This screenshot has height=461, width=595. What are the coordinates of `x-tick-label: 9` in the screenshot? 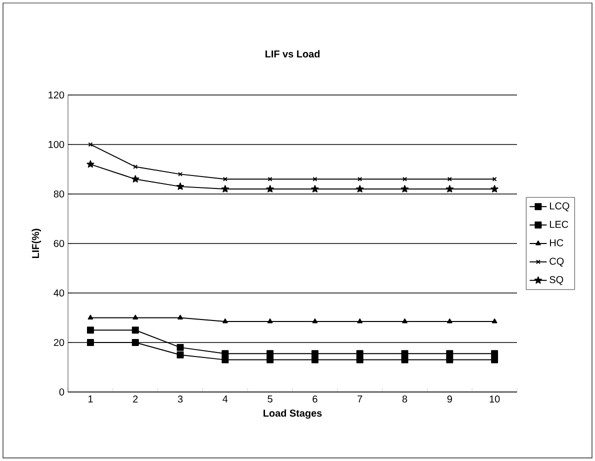 It's located at (449, 399).